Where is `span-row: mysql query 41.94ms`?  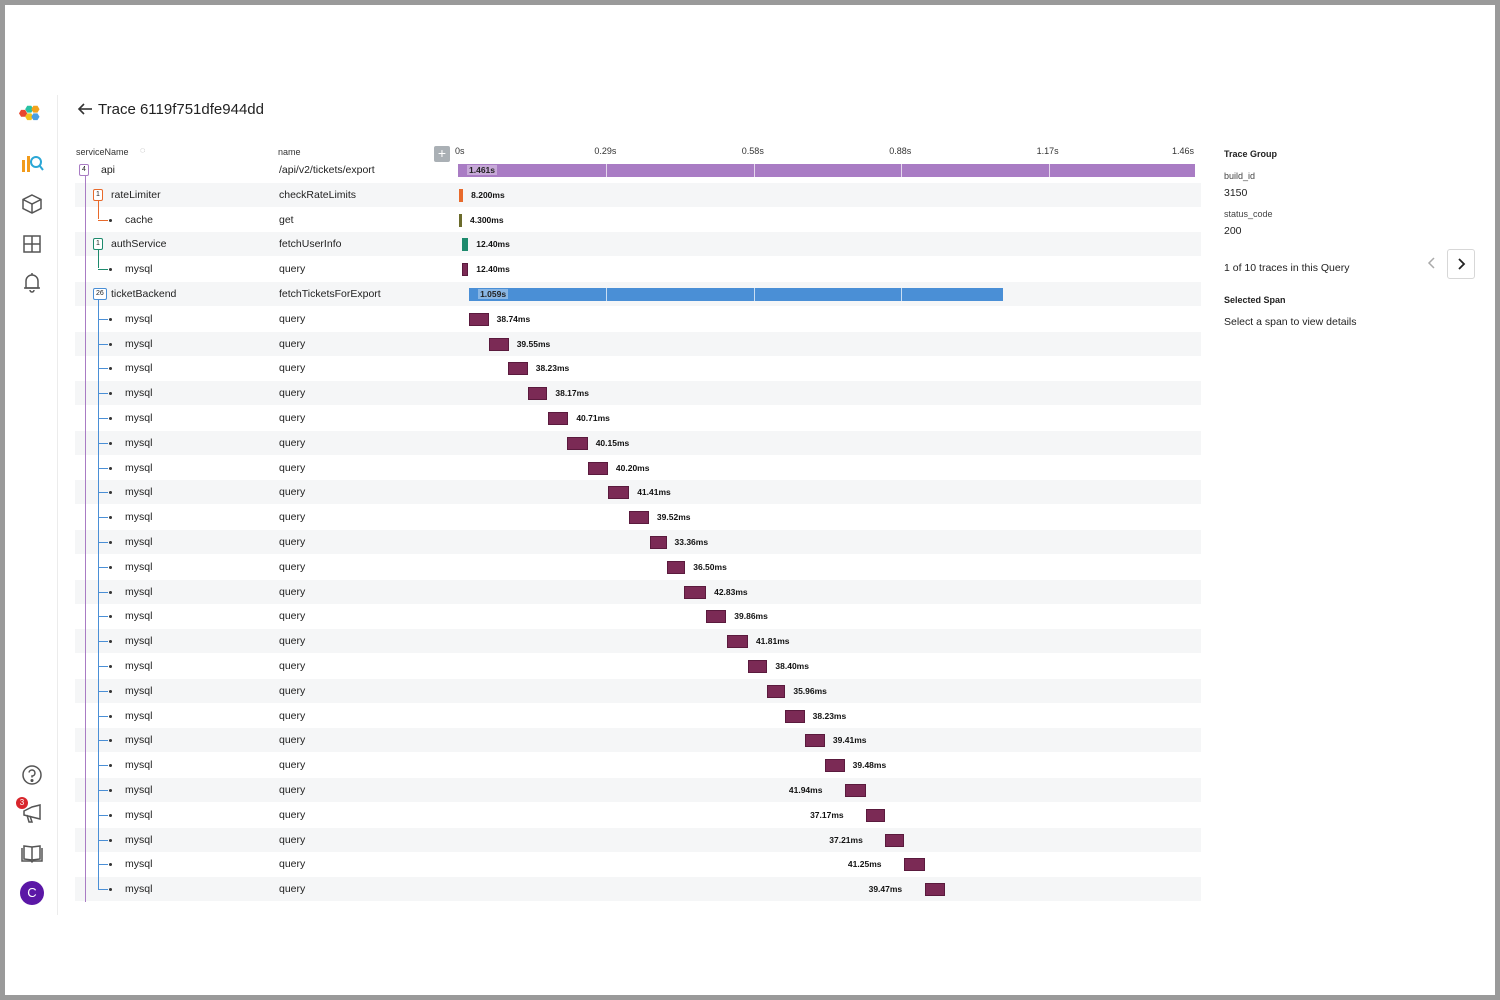
span-row: mysql query 41.94ms is located at coordinates (638, 790).